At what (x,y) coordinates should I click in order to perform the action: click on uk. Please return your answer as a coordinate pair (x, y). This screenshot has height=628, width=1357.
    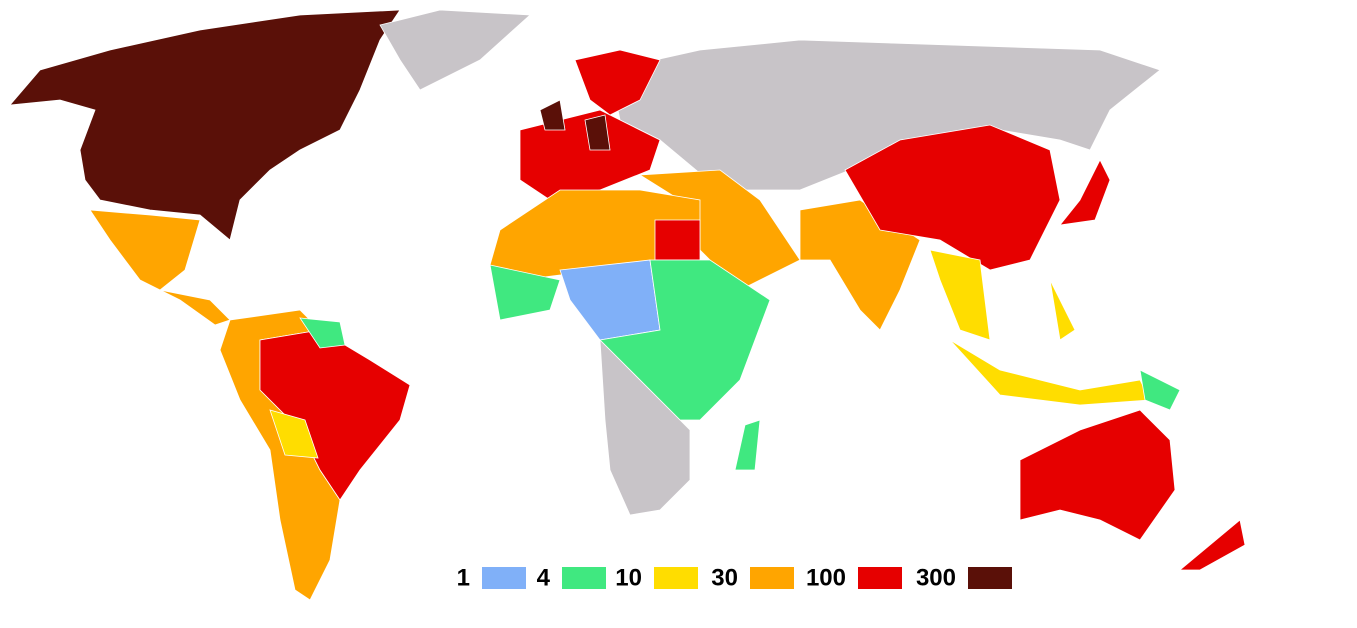
    Looking at the image, I should click on (552, 115).